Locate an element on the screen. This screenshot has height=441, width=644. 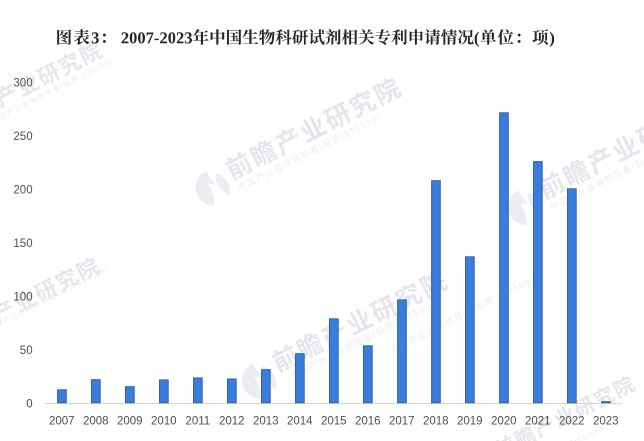
svg-text: 0 is located at coordinates (29, 405).